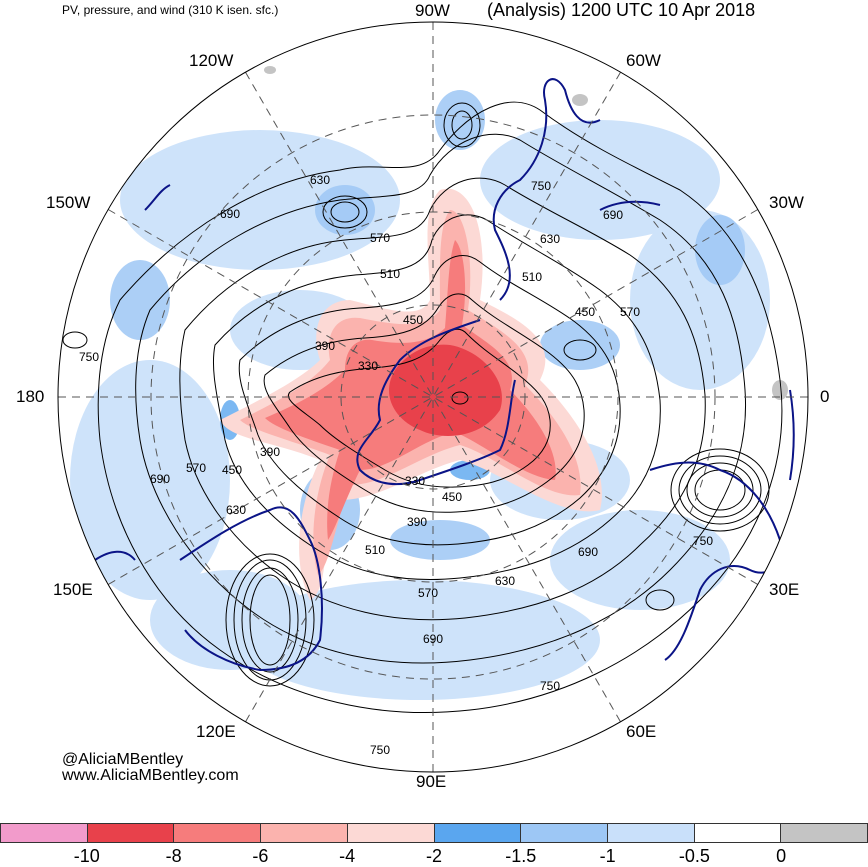 Image resolution: width=868 pixels, height=867 pixels. I want to click on lon-label-90e: 90E, so click(431, 781).